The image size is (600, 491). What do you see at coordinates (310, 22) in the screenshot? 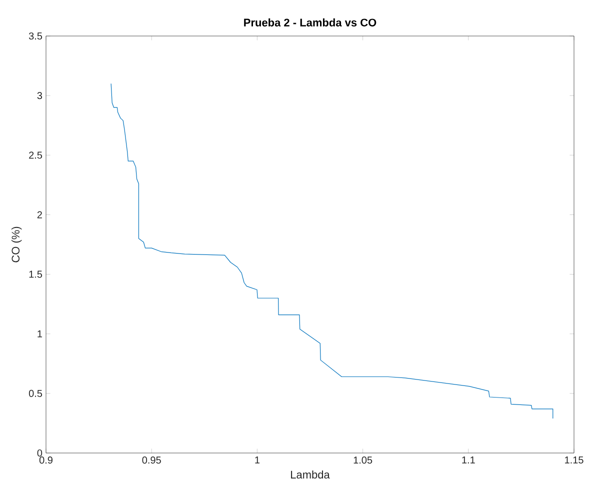
I see `chart-title: Prueba 2 - Lambda vs CO` at bounding box center [310, 22].